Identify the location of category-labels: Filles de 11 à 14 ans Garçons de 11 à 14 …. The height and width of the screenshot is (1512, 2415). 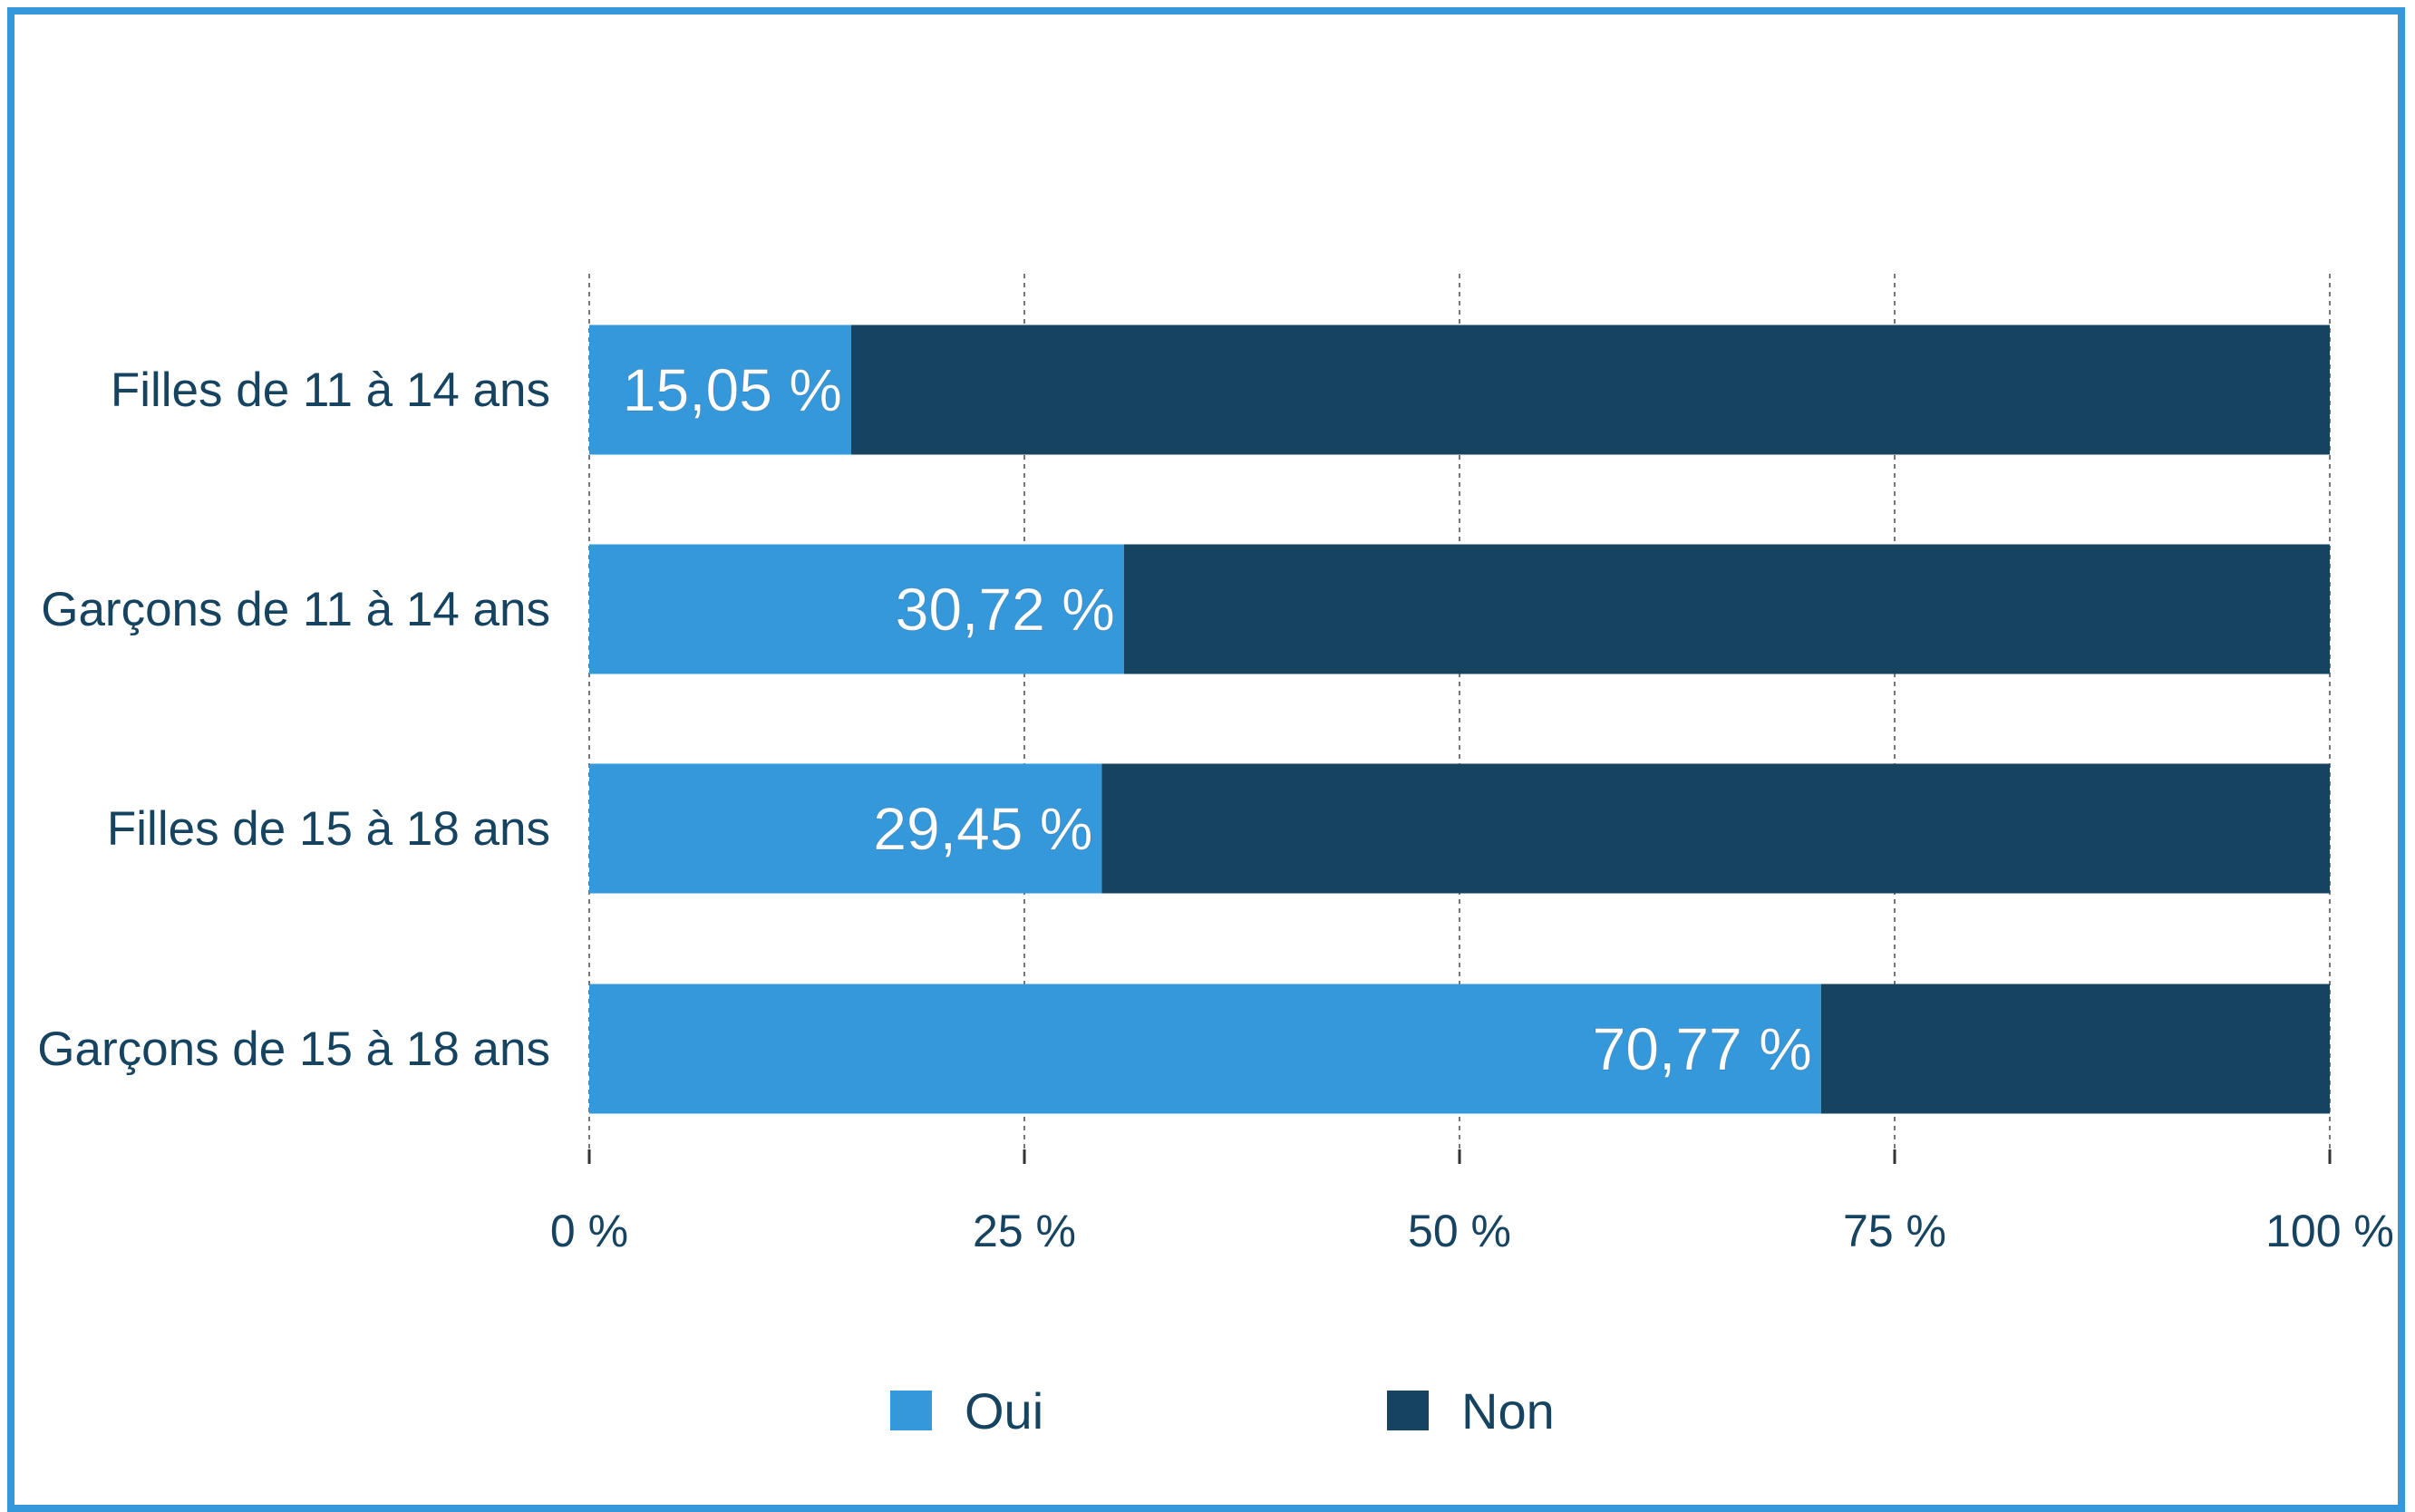
(294, 719).